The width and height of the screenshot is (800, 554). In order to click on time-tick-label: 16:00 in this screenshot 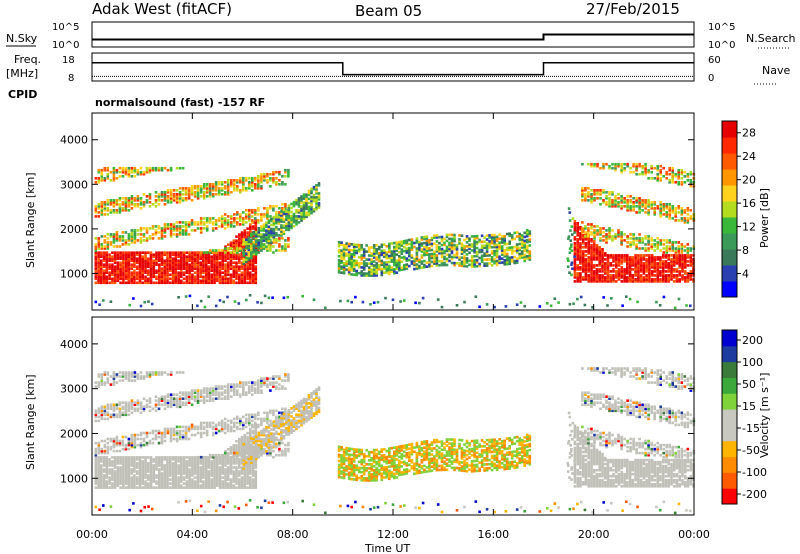, I will do `click(493, 534)`.